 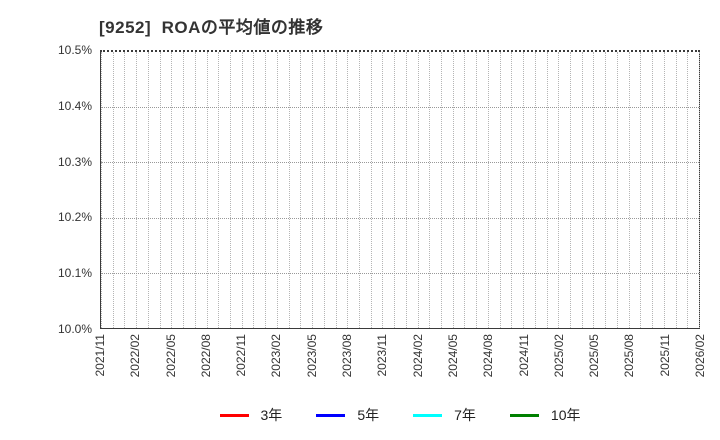 What do you see at coordinates (545, 415) in the screenshot?
I see `legend-item: 10年` at bounding box center [545, 415].